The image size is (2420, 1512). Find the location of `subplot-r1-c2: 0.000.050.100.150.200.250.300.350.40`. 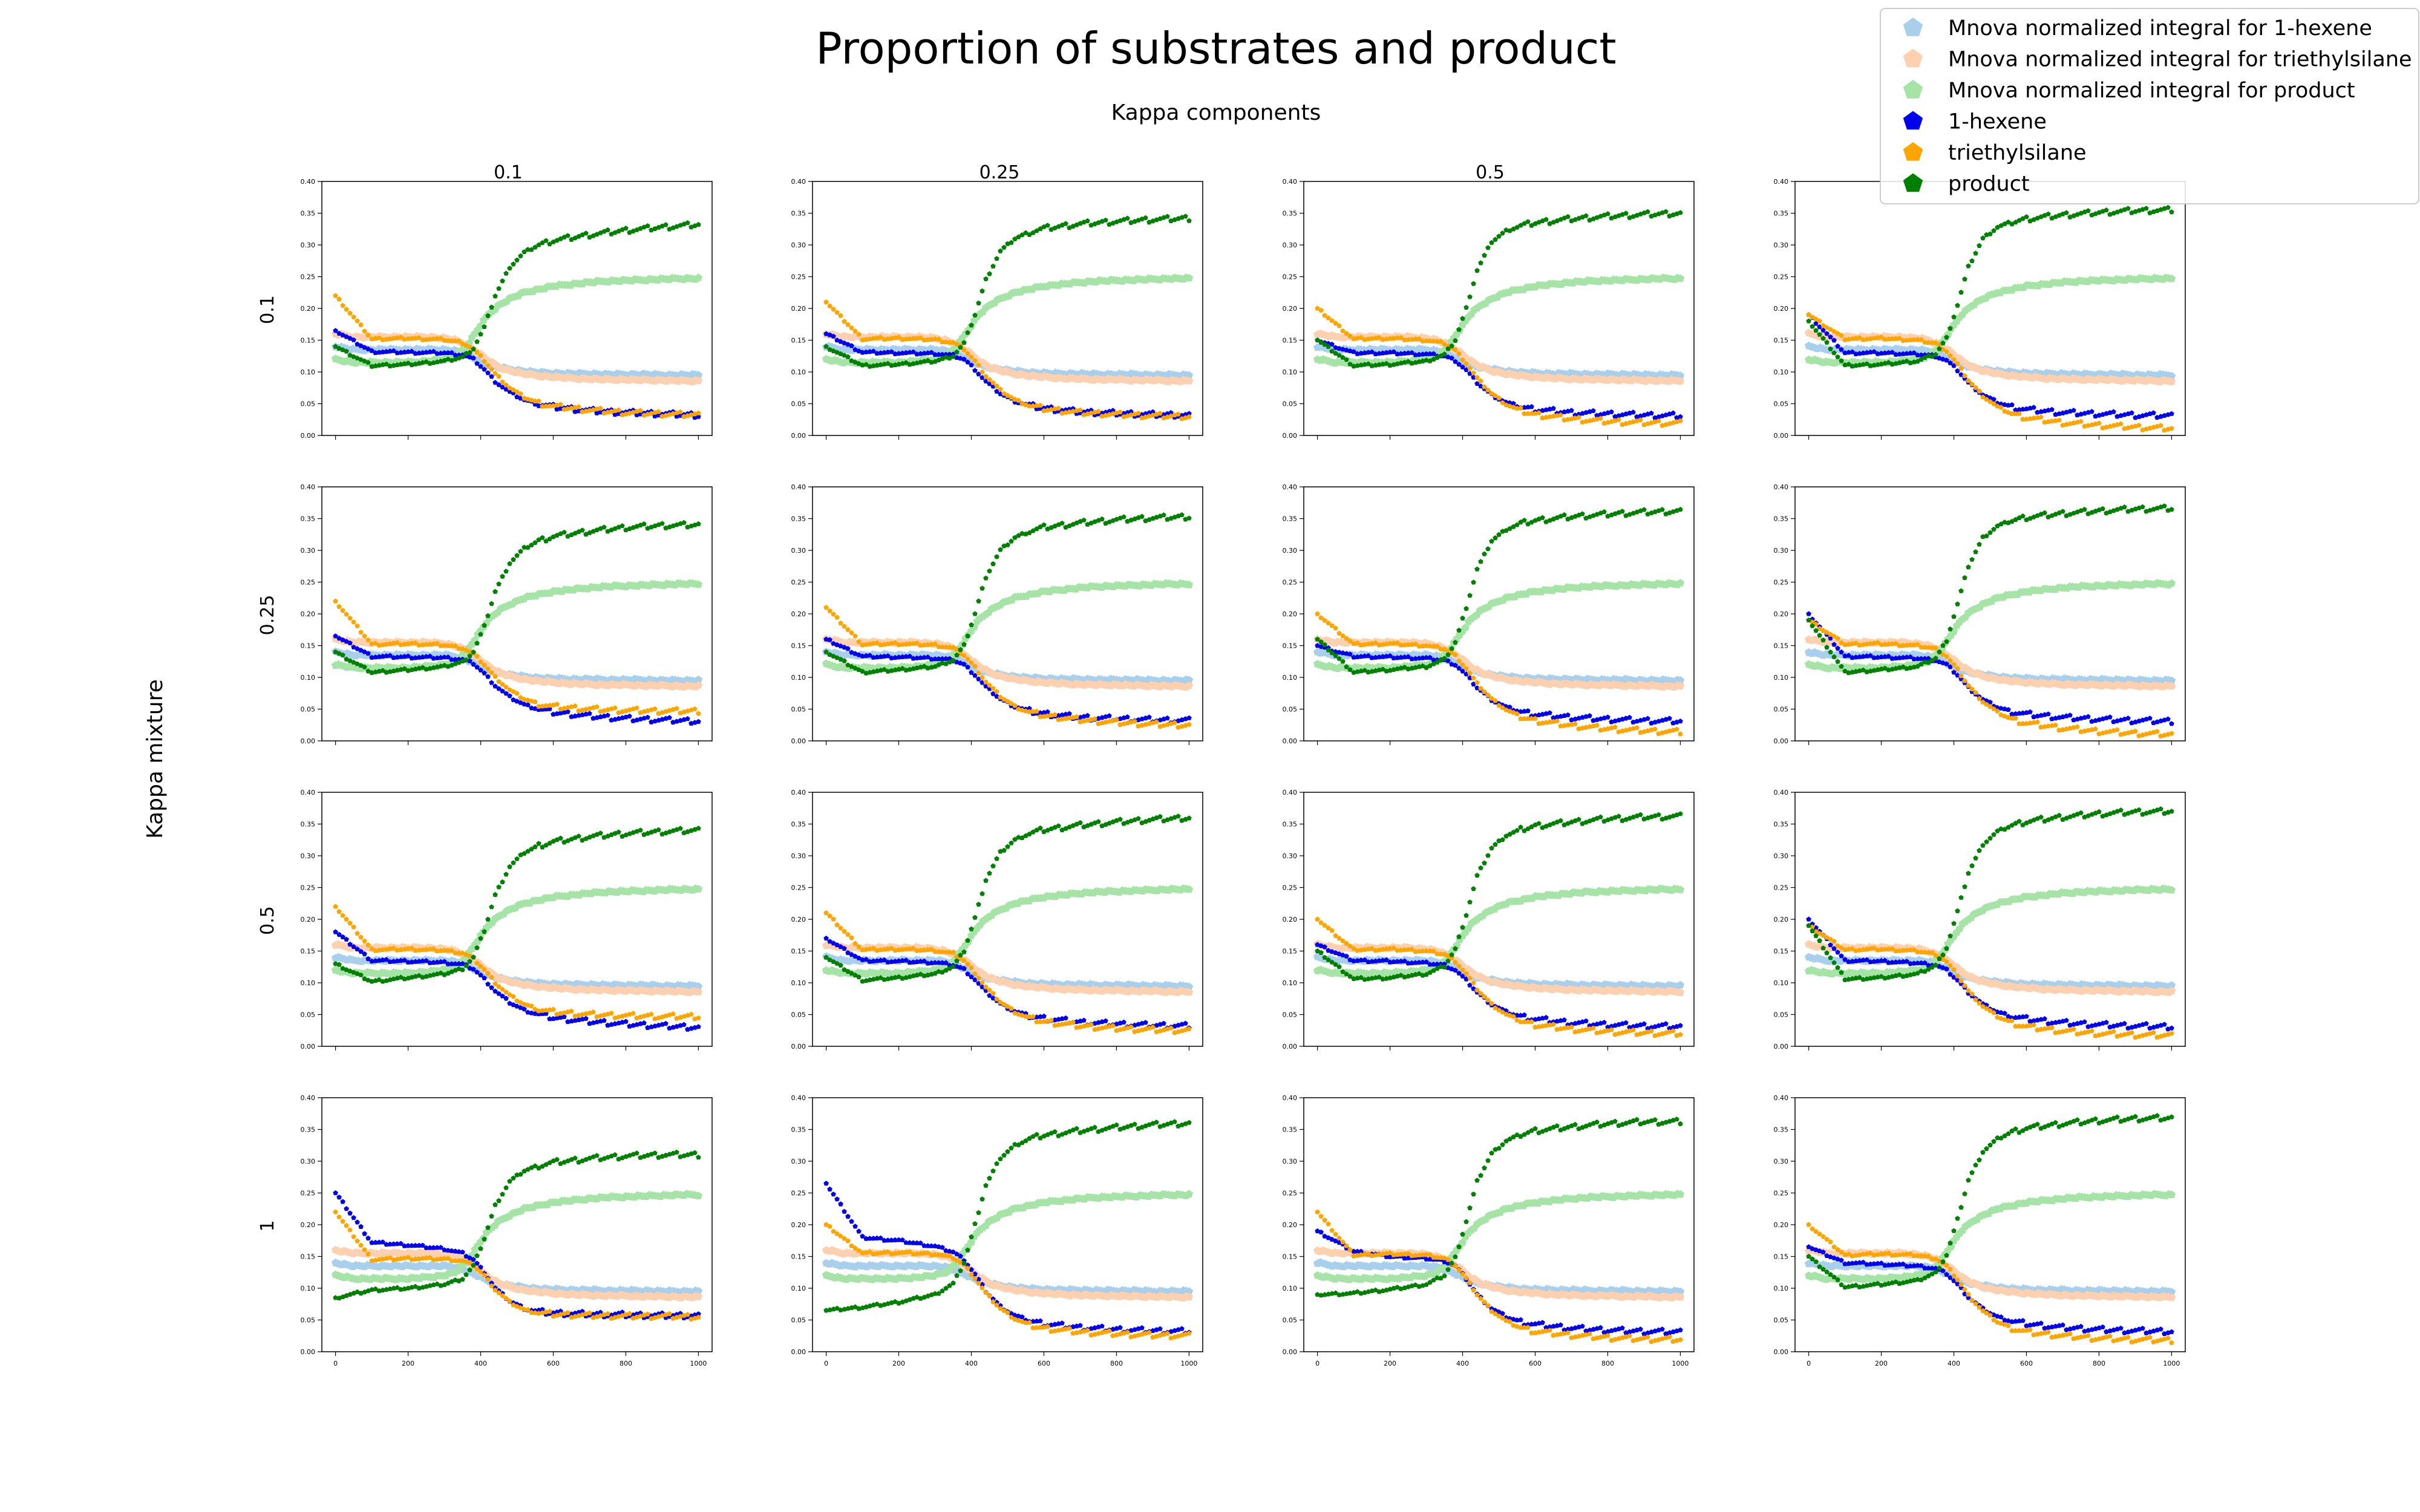

subplot-r1-c2: 0.000.050.100.150.200.250.300.350.40 is located at coordinates (997, 309).